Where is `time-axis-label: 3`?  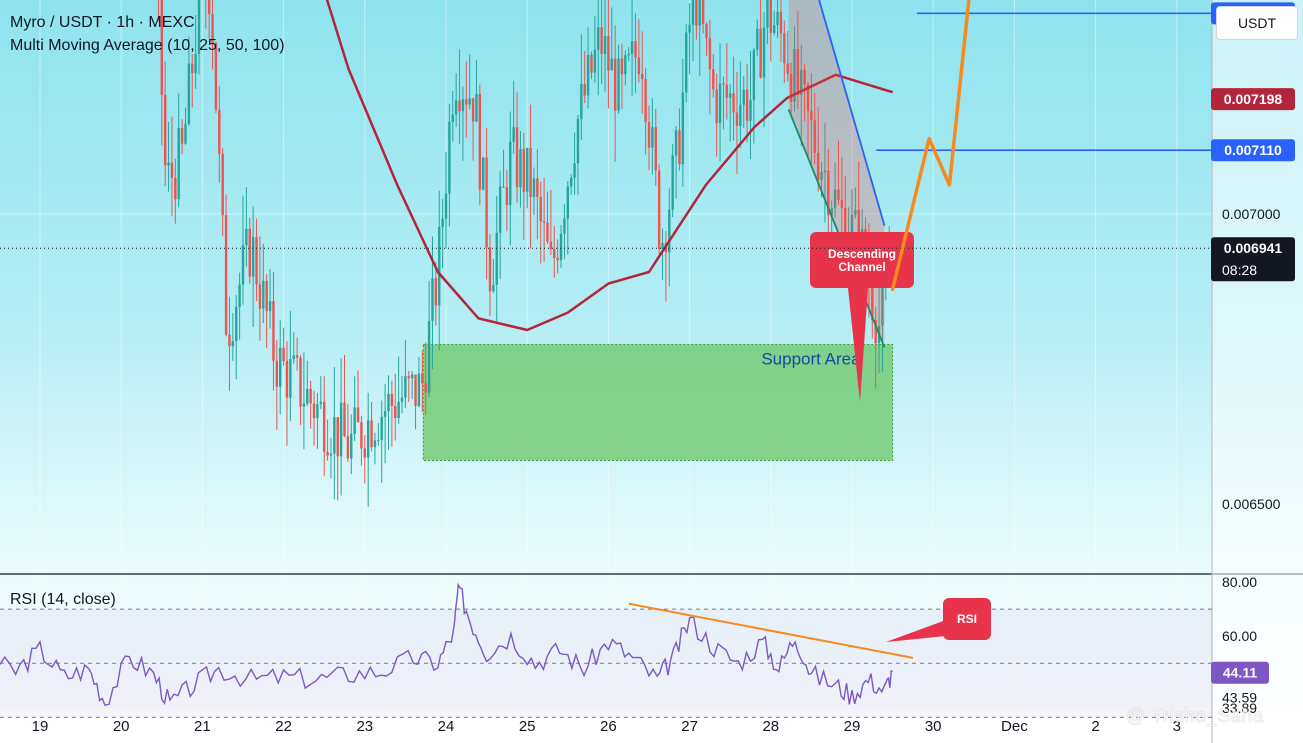
time-axis-label: 3 is located at coordinates (1177, 726).